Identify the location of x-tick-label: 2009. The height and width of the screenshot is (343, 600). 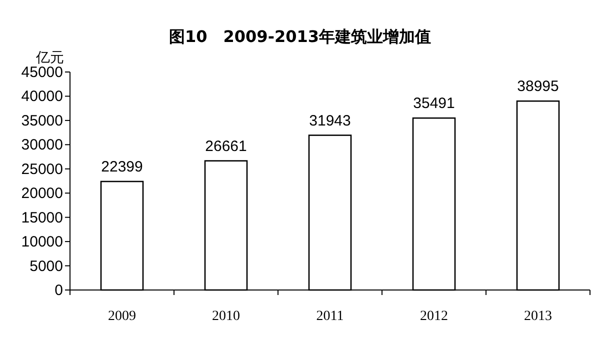
(122, 316).